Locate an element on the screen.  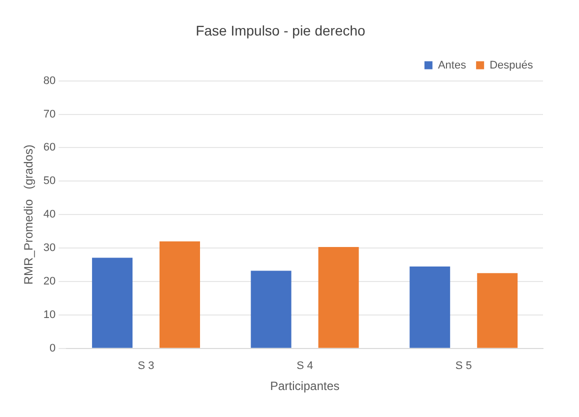
y-tick-label: 70 is located at coordinates (49, 114).